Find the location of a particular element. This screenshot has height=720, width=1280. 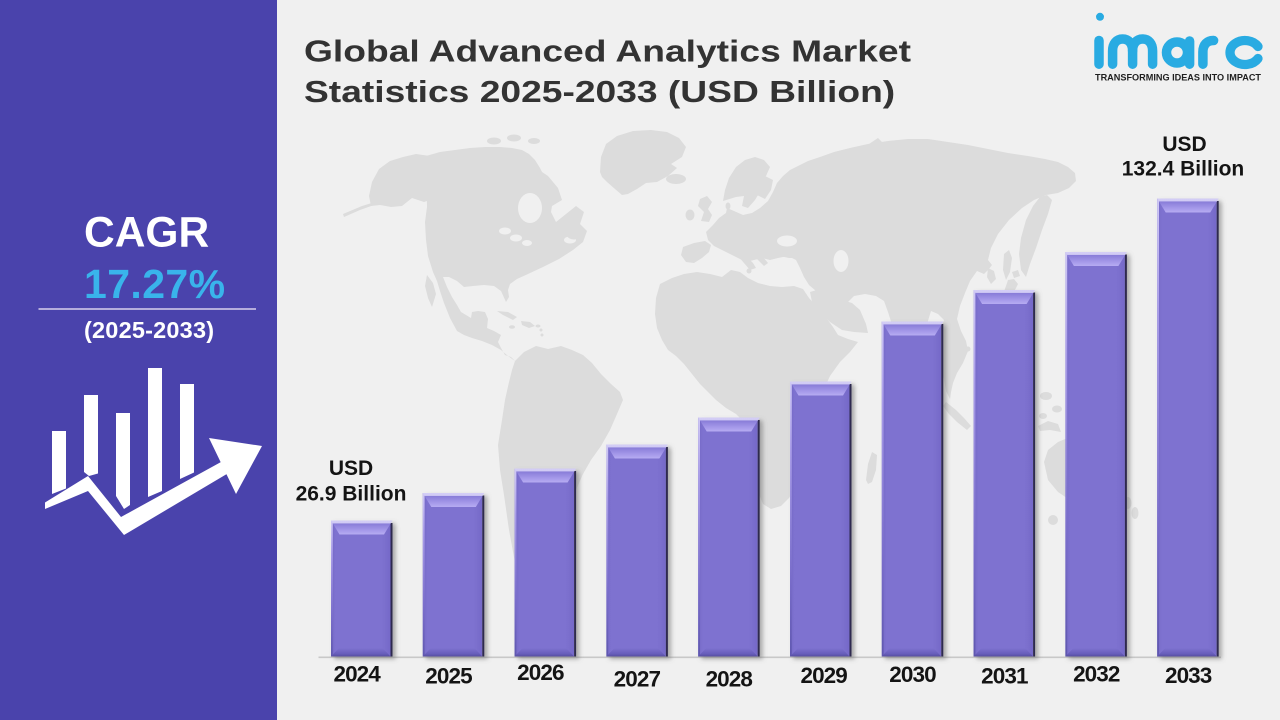

svg-text: 2031 is located at coordinates (1004, 676).